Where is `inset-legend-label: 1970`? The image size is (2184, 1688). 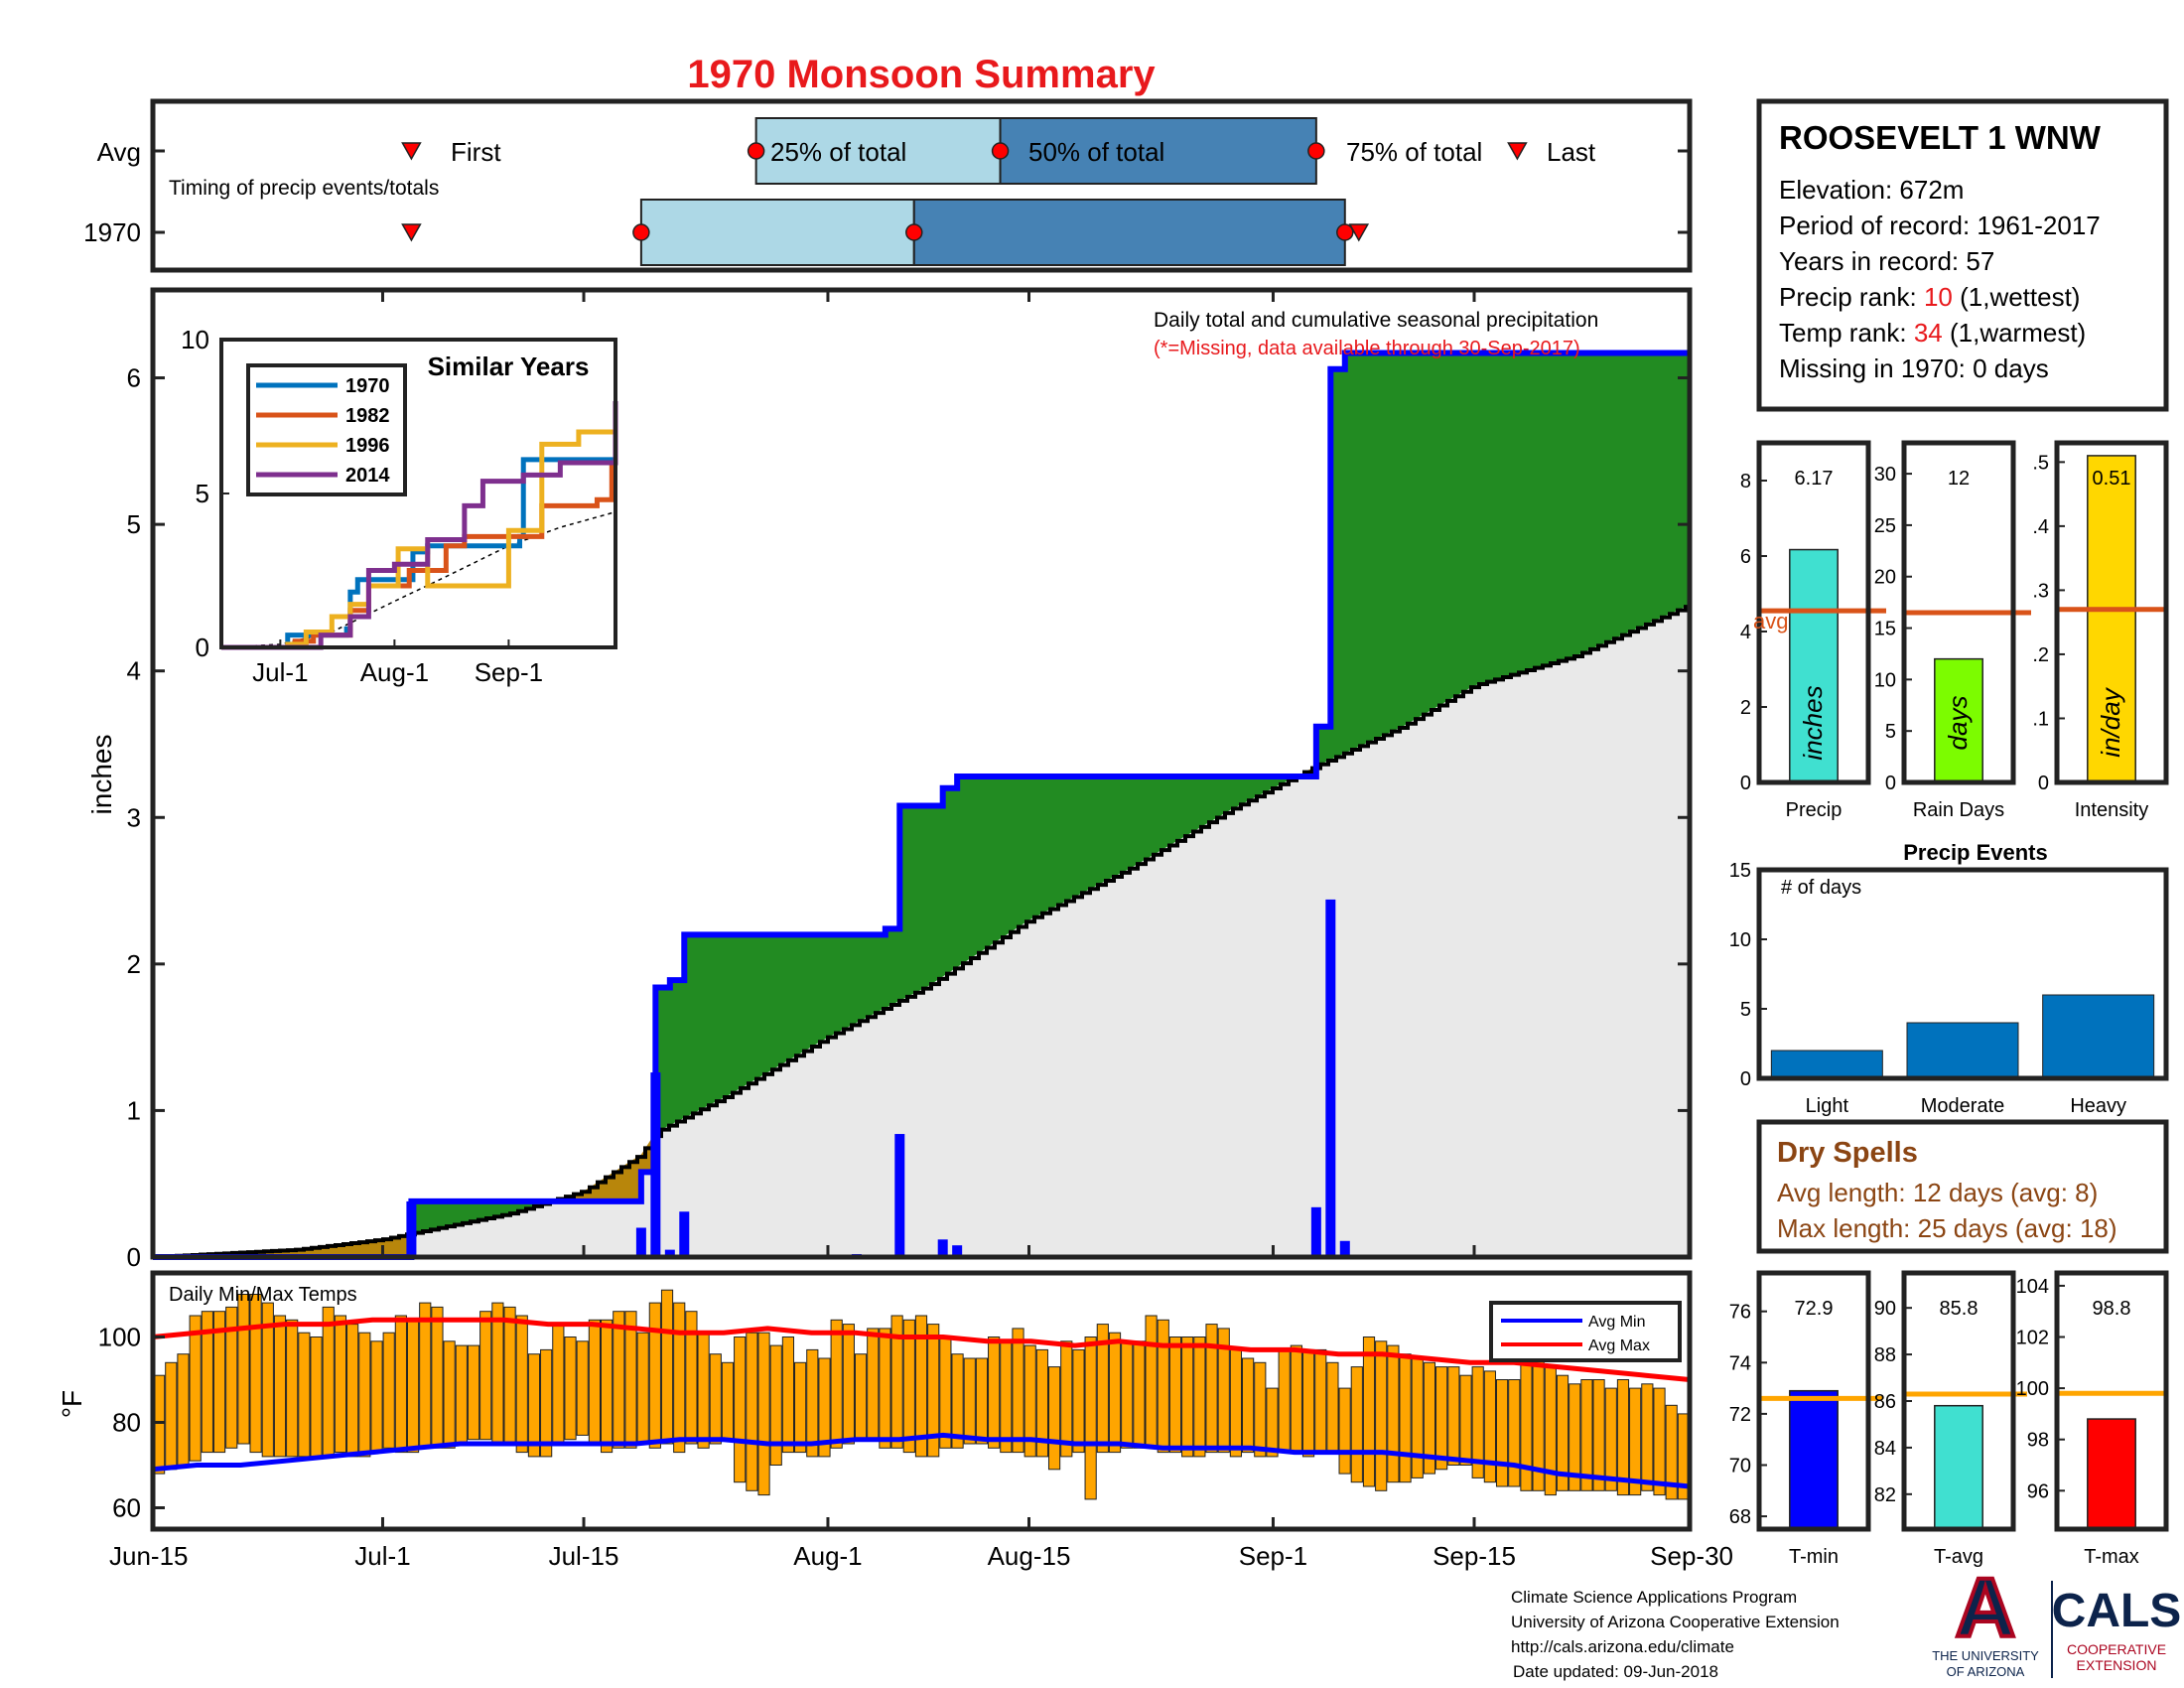 inset-legend-label: 1970 is located at coordinates (367, 386).